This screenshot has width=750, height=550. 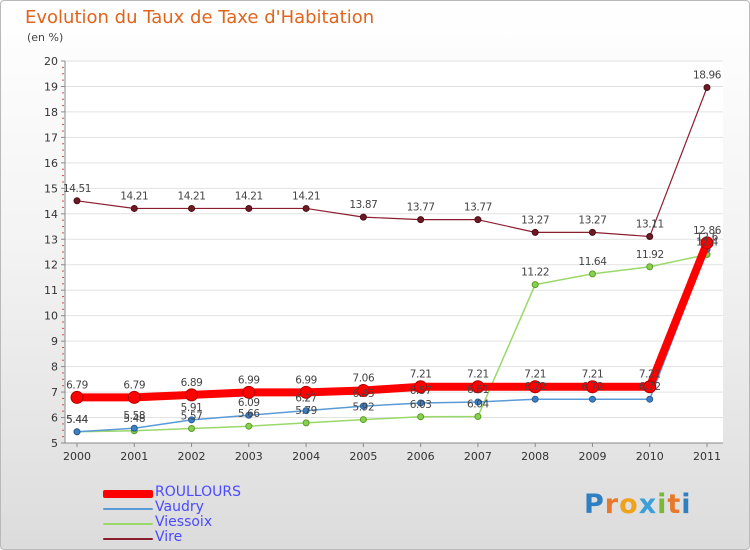 I want to click on logo-letter: r, so click(x=612, y=504).